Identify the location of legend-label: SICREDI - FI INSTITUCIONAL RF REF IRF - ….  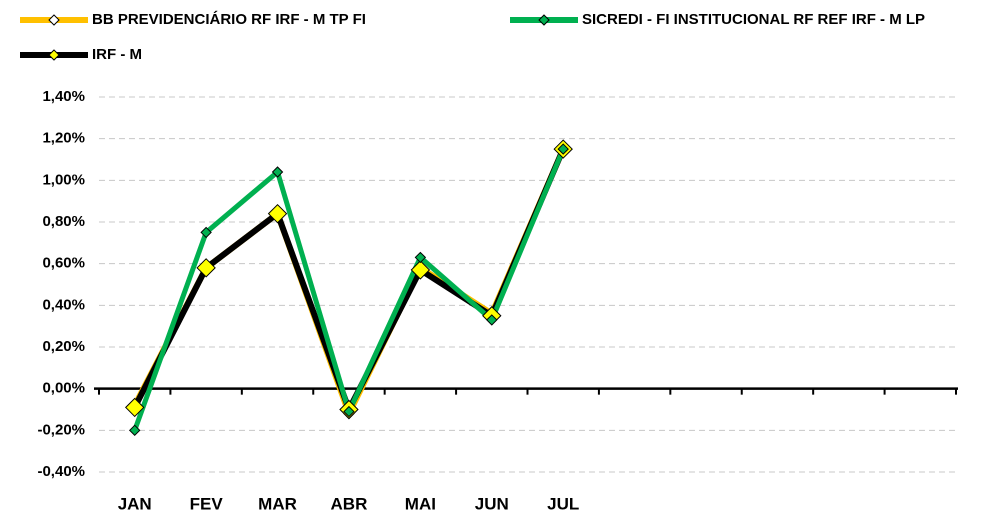
(753, 19).